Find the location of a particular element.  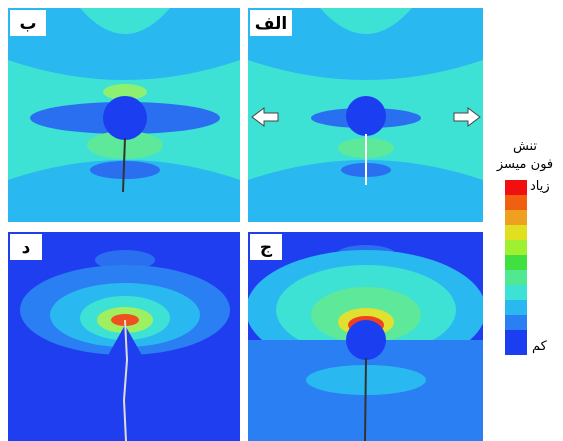

panel-label: د is located at coordinates (26, 248).